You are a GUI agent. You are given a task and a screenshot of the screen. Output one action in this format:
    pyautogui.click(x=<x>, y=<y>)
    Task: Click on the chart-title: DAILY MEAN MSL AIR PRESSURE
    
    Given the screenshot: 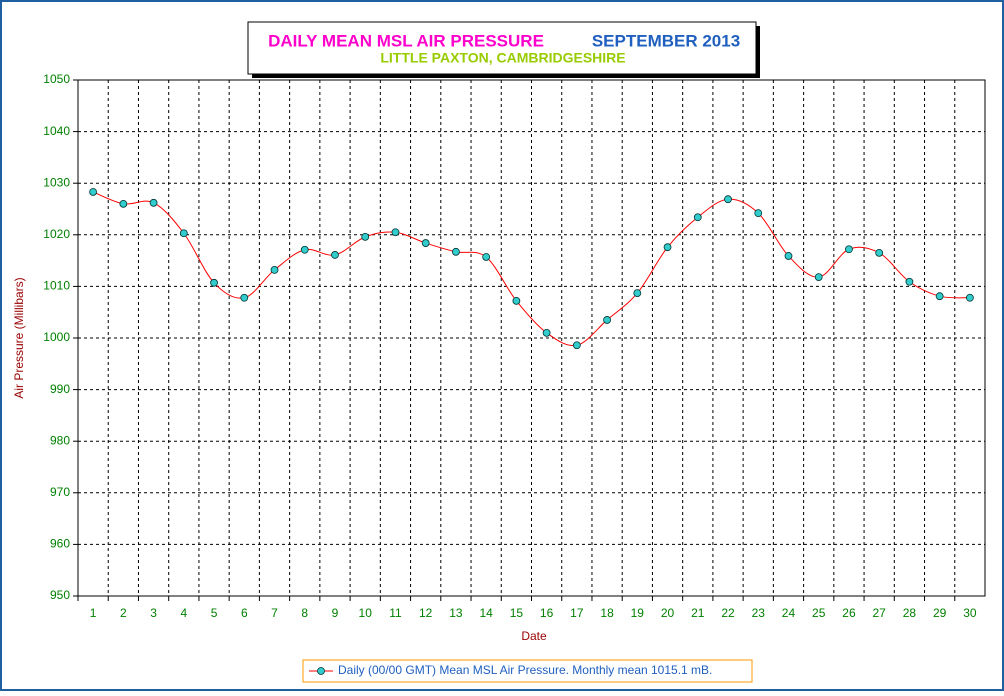 What is the action you would take?
    pyautogui.click(x=406, y=40)
    